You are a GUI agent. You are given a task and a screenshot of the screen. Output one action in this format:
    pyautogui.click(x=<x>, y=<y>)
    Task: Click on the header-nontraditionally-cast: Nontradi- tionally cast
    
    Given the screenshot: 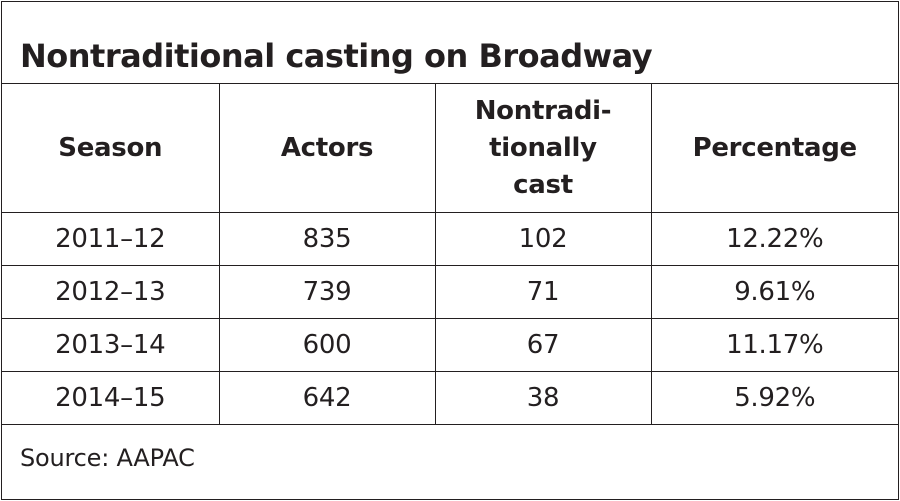 What is the action you would take?
    pyautogui.click(x=543, y=148)
    